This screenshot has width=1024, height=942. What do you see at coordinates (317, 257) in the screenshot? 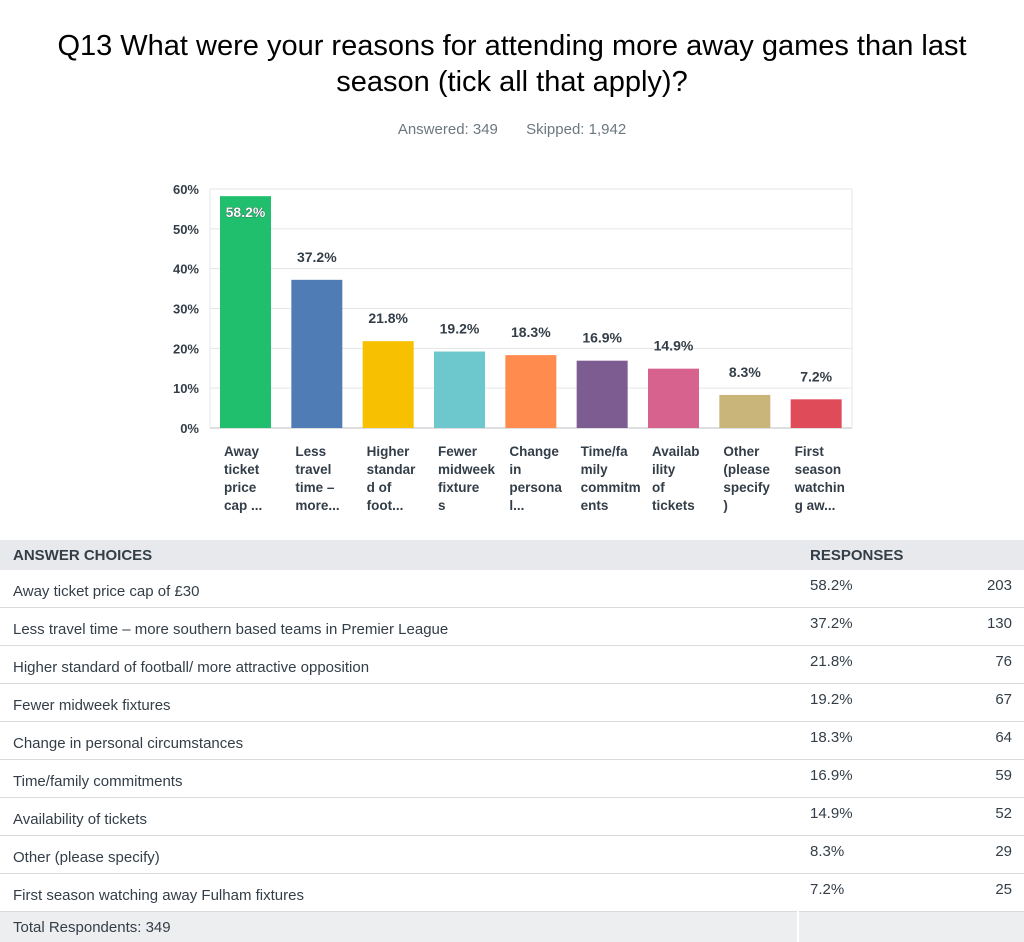
I see `data-label: 37.2%` at bounding box center [317, 257].